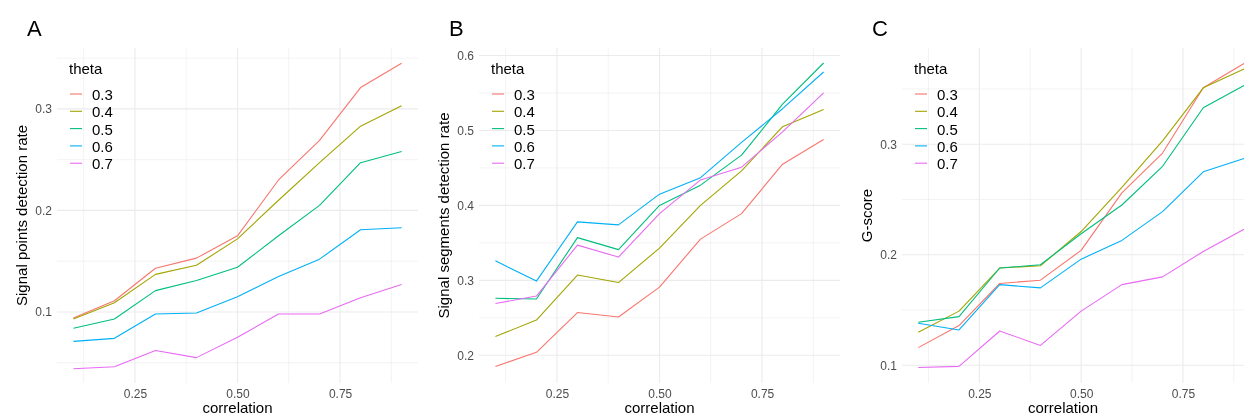 The width and height of the screenshot is (1246, 418). What do you see at coordinates (866, 215) in the screenshot?
I see `y-axis-title: G-score` at bounding box center [866, 215].